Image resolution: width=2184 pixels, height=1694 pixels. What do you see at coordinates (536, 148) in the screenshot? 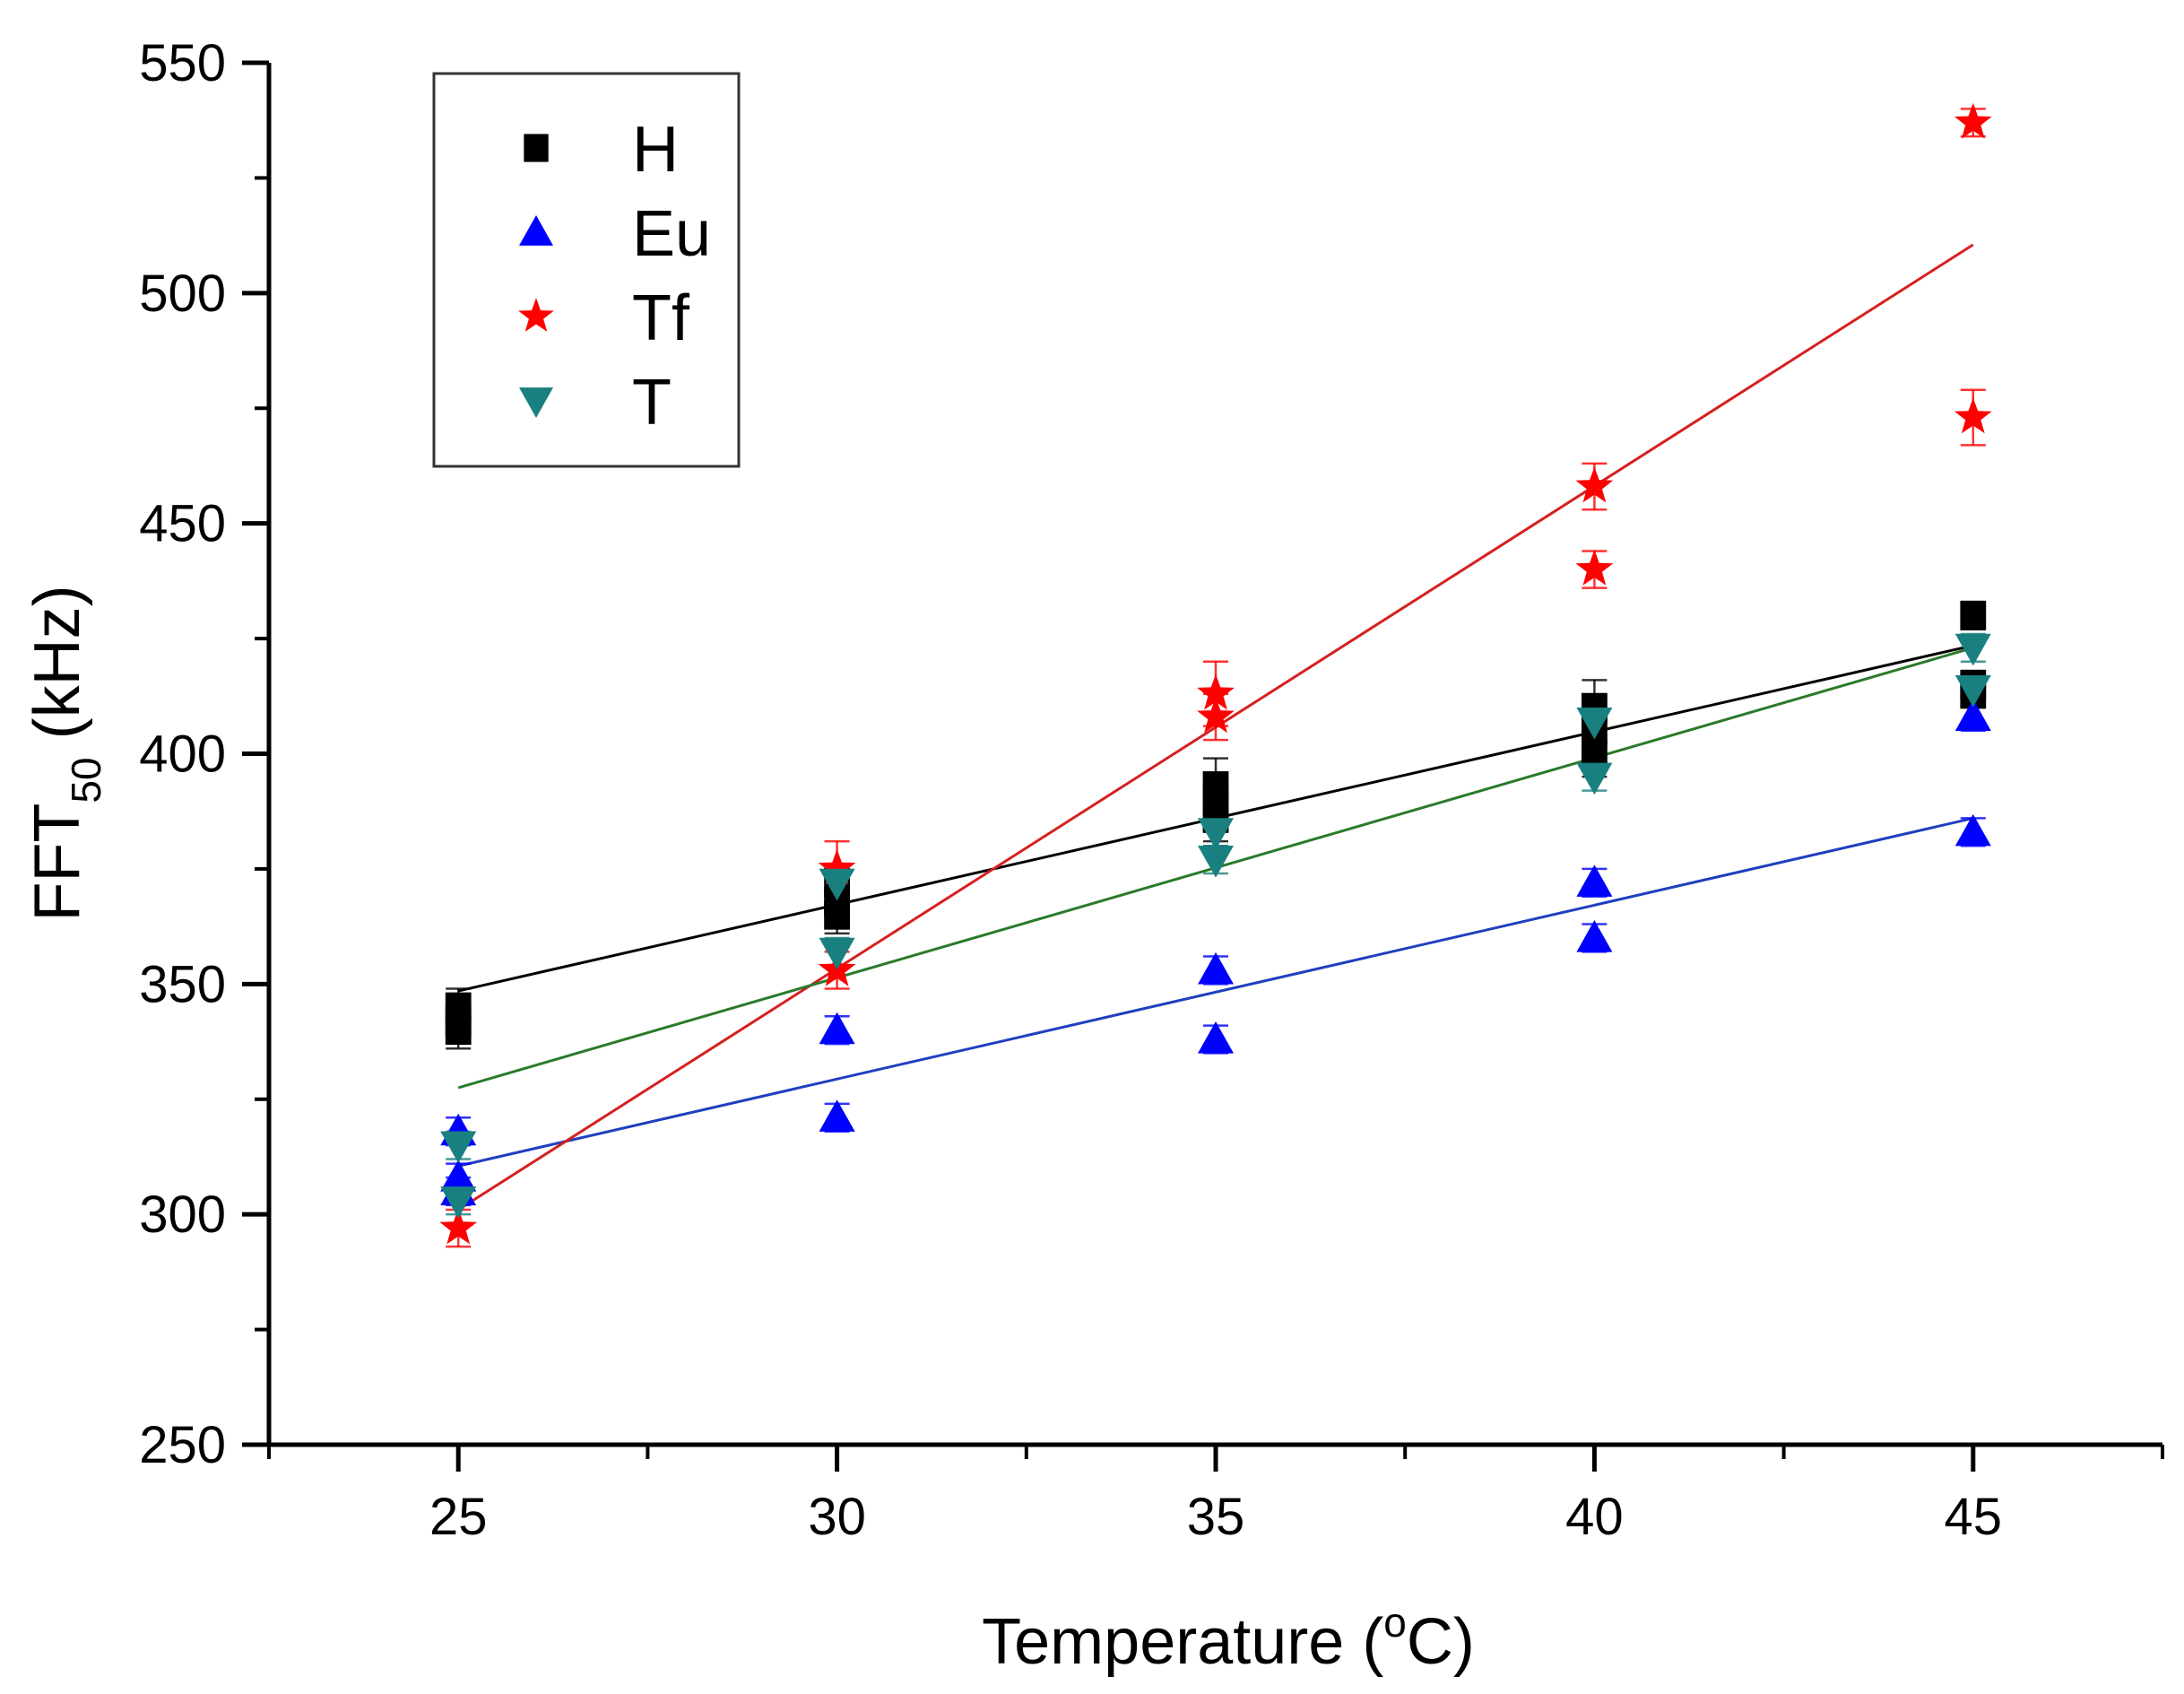
I see `legend-marker-h` at bounding box center [536, 148].